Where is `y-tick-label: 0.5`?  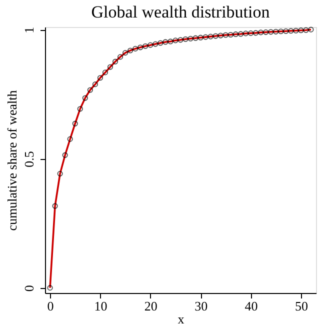
y-tick-label: 0.5 is located at coordinates (29, 159).